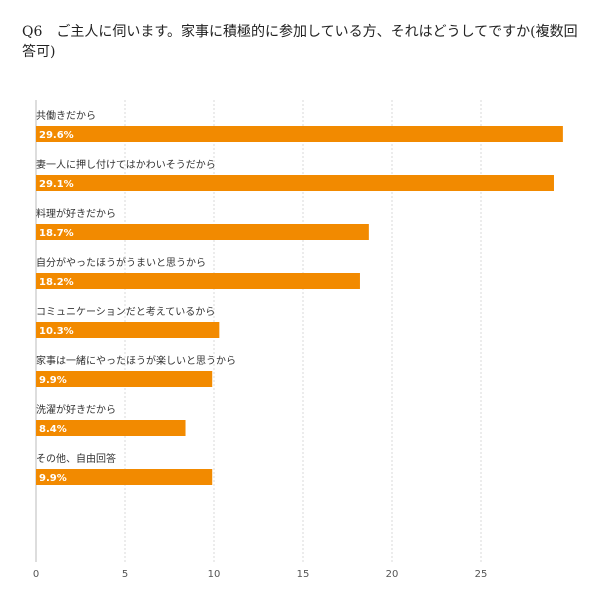  Describe the element at coordinates (125, 312) in the screenshot. I see `category-label: コミュニケーションだと考えているから` at that location.